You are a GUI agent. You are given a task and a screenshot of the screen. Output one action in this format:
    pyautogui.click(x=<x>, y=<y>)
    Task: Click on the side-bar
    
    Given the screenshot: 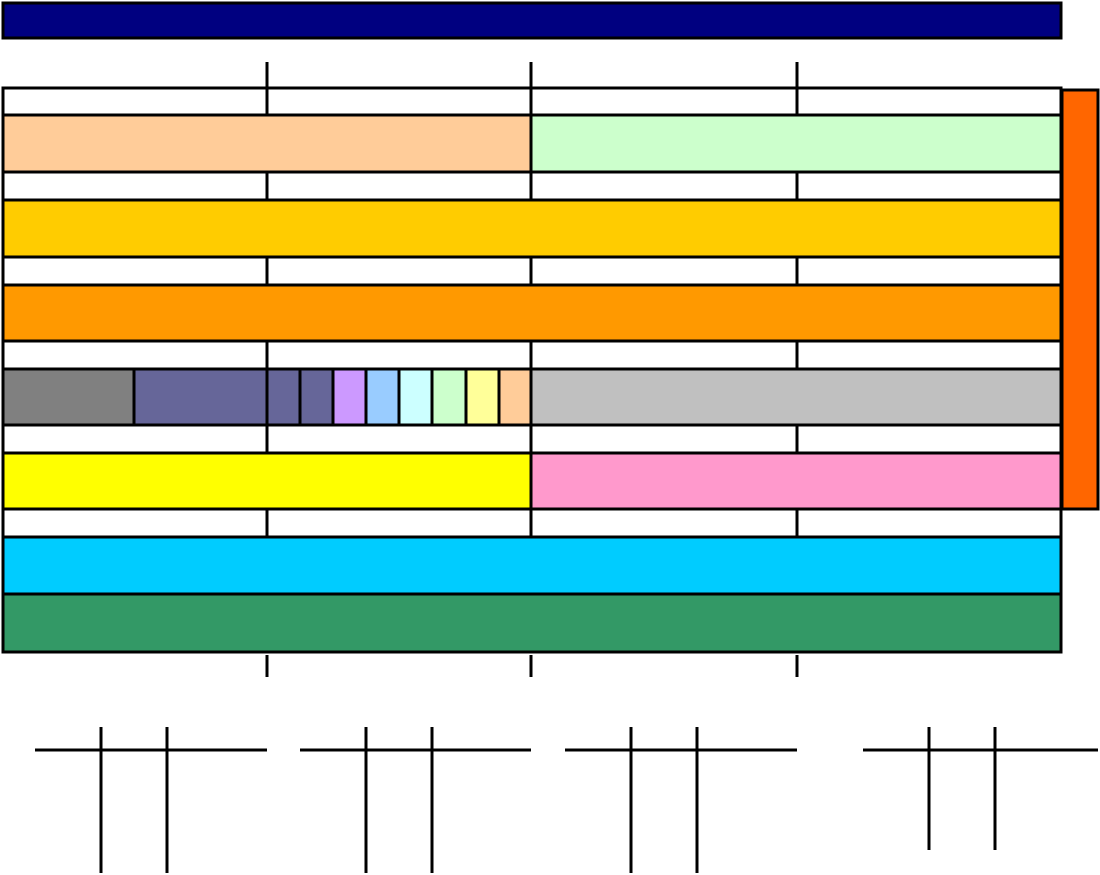 What is the action you would take?
    pyautogui.click(x=1080, y=299)
    